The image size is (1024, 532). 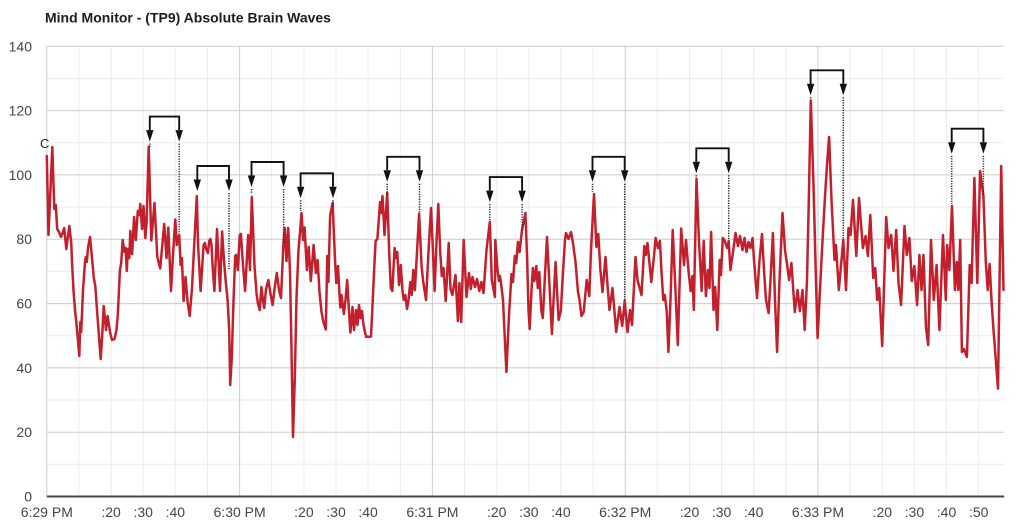 I want to click on svg-text: :50, so click(x=979, y=512).